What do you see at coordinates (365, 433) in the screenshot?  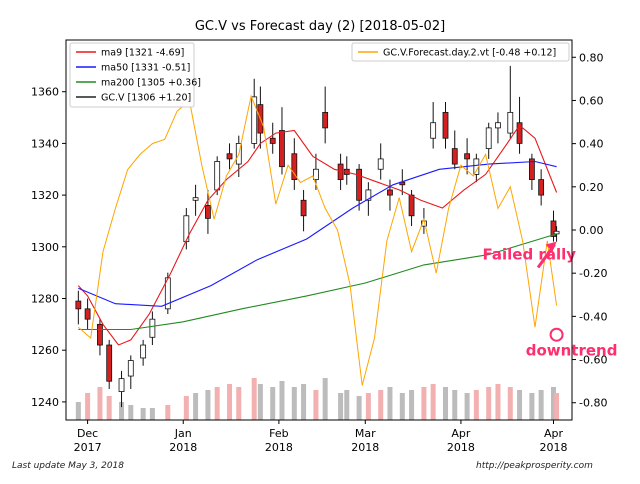 I see `x-tick-label: Mar` at bounding box center [365, 433].